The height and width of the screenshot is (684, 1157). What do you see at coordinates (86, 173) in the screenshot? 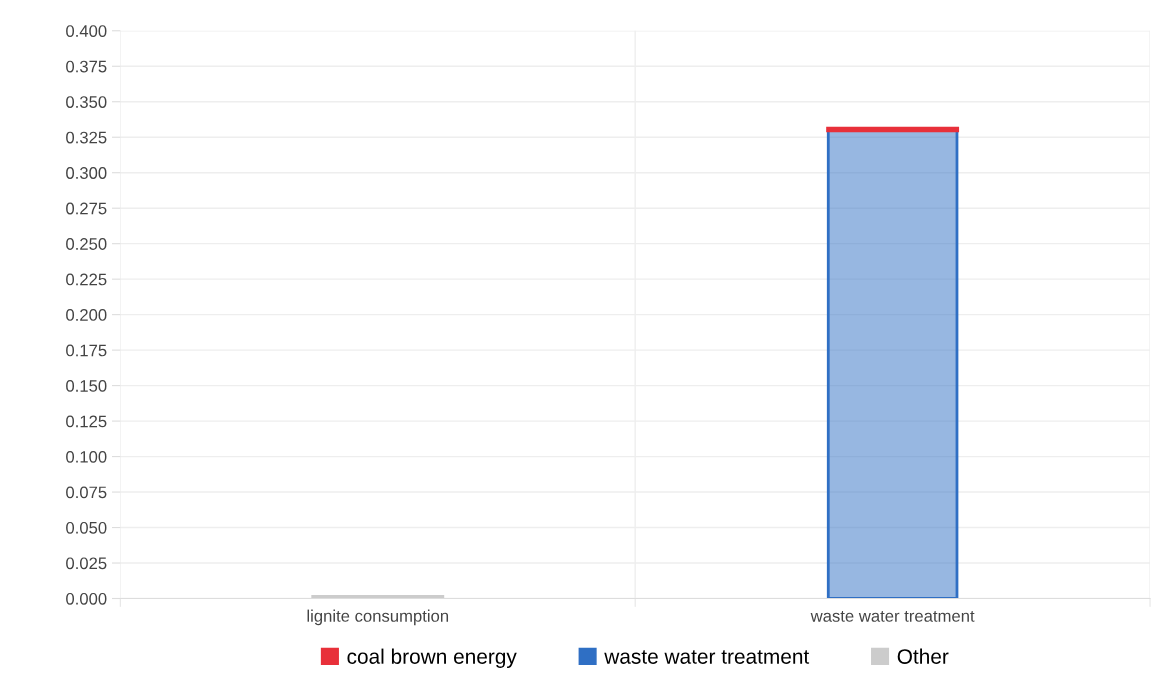
I see `y-tick-label: 0.300` at bounding box center [86, 173].